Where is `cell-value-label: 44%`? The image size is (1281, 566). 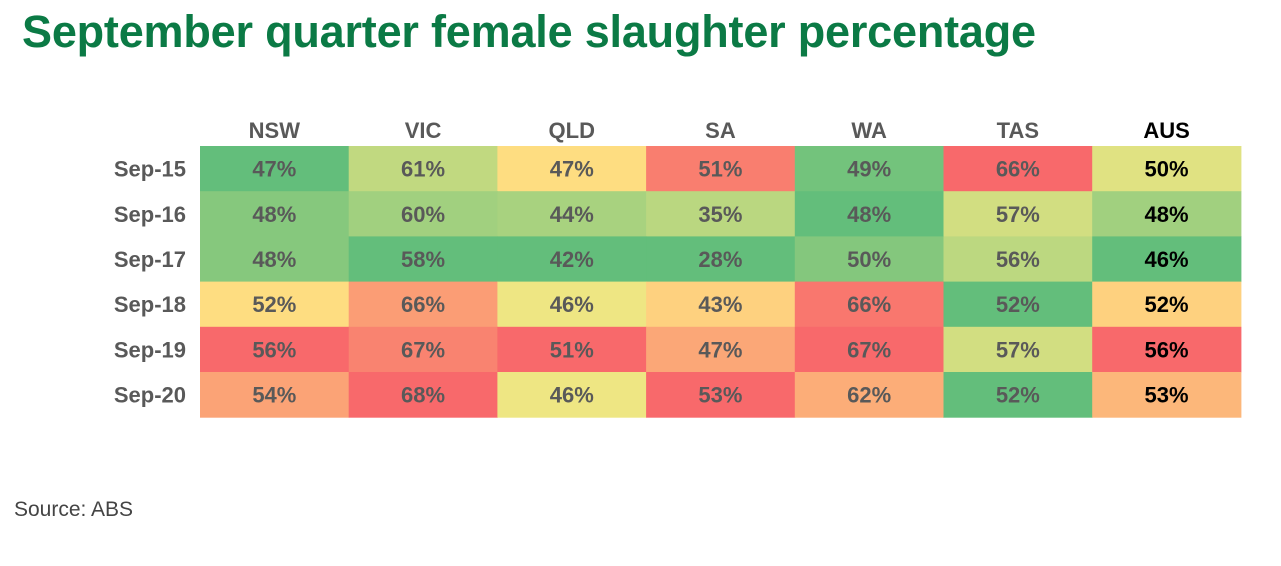
cell-value-label: 44% is located at coordinates (572, 214).